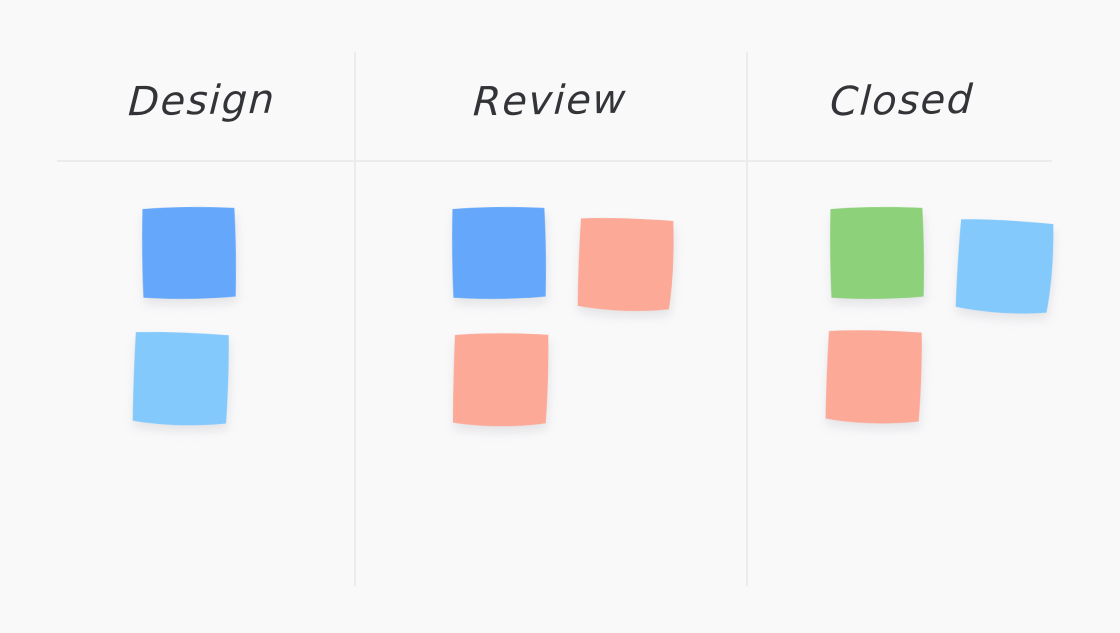 The width and height of the screenshot is (1120, 633). What do you see at coordinates (550, 101) in the screenshot?
I see `column-title-review: Review` at bounding box center [550, 101].